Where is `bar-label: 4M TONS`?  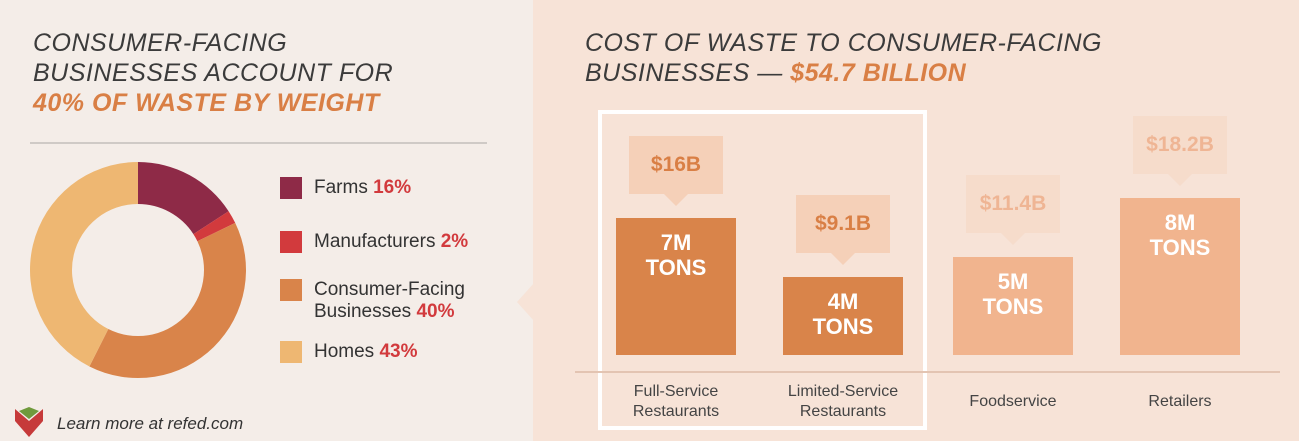 bar-label: 4M TONS is located at coordinates (843, 313).